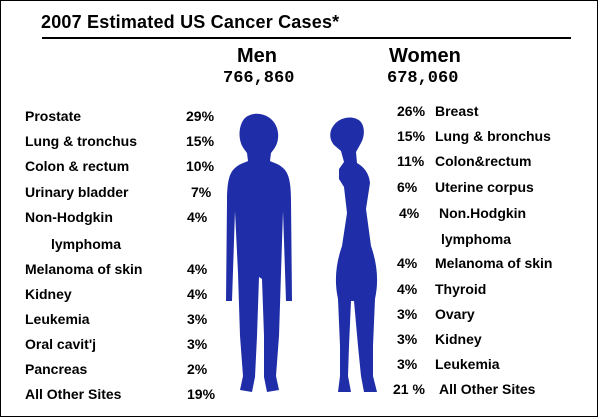 Image resolution: width=600 pixels, height=419 pixels. I want to click on men-row-site: Pancreas, so click(56, 369).